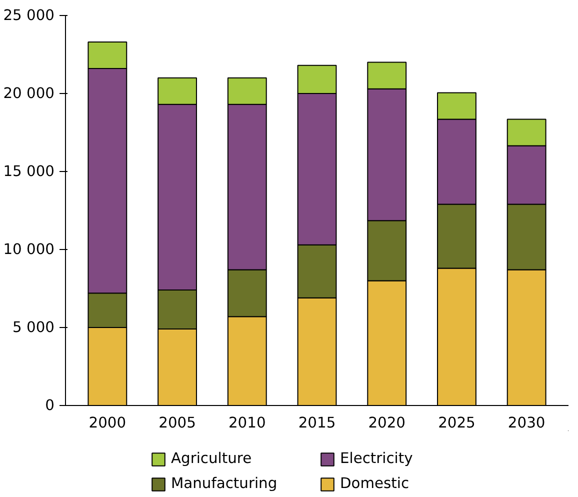 The image size is (578, 497). Describe the element at coordinates (527, 423) in the screenshot. I see `x-tick-label: 2030` at that location.